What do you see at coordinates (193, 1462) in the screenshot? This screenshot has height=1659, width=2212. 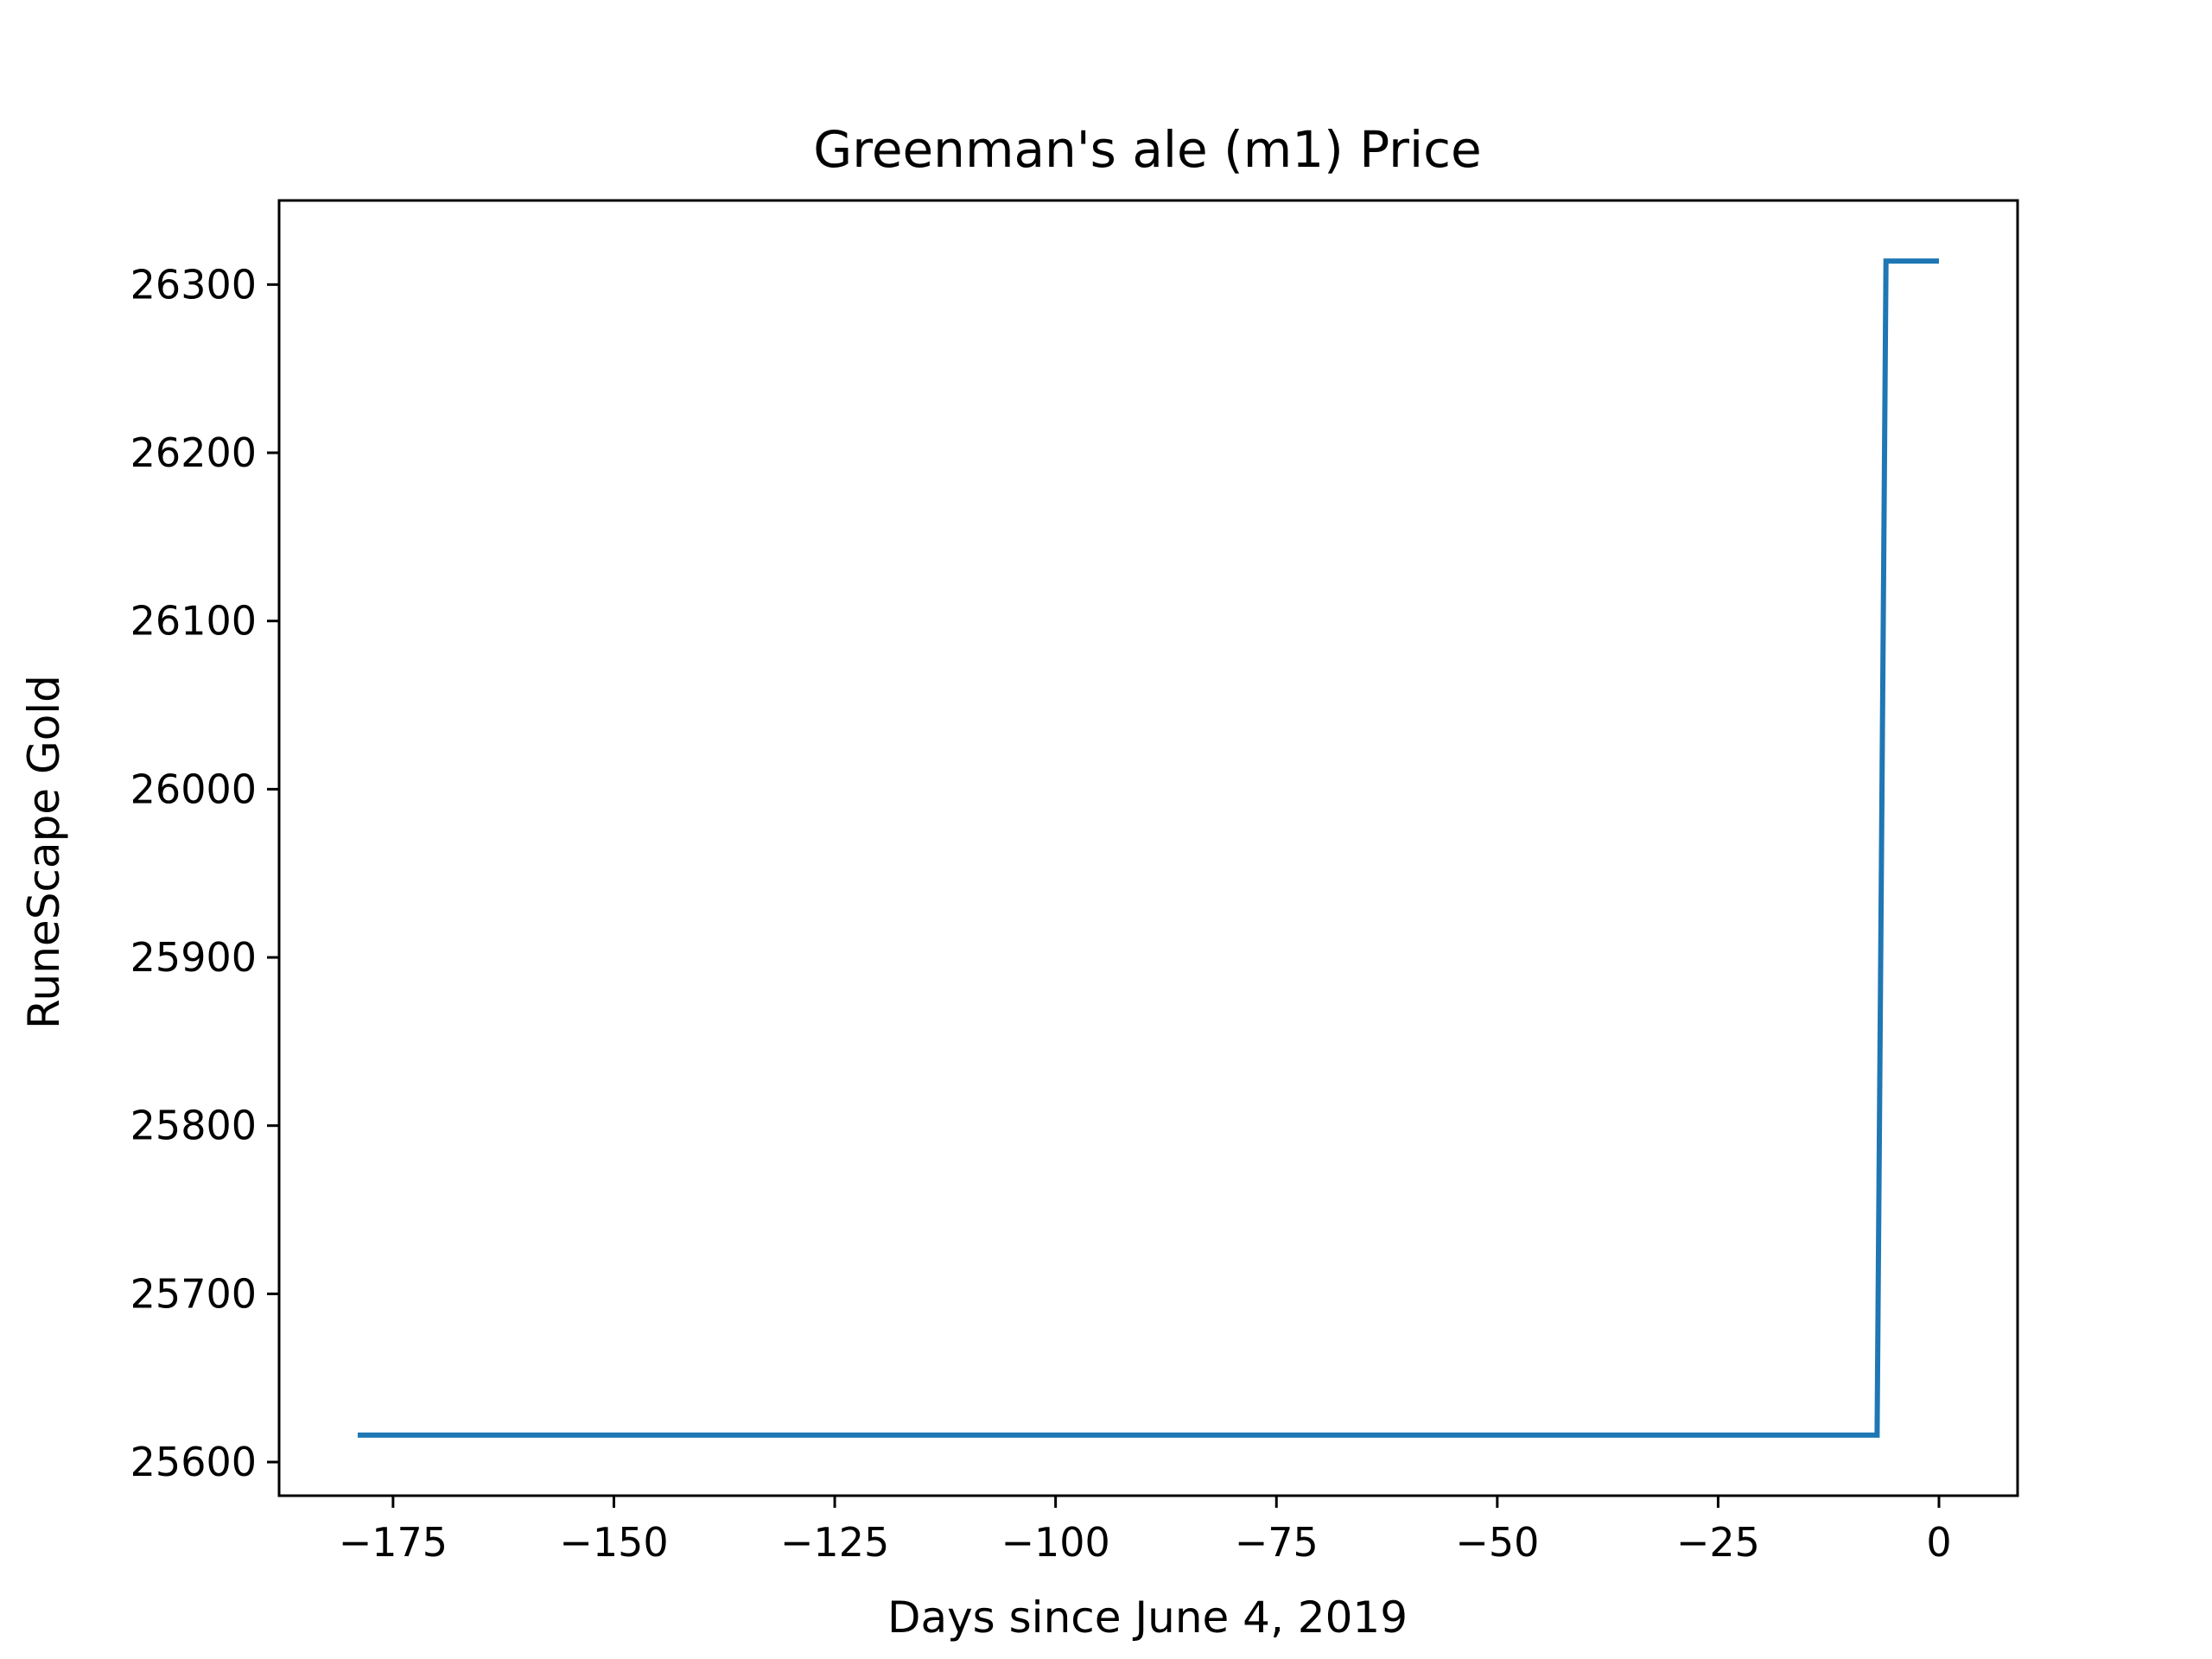 I see `y-tick-label: 25600` at bounding box center [193, 1462].